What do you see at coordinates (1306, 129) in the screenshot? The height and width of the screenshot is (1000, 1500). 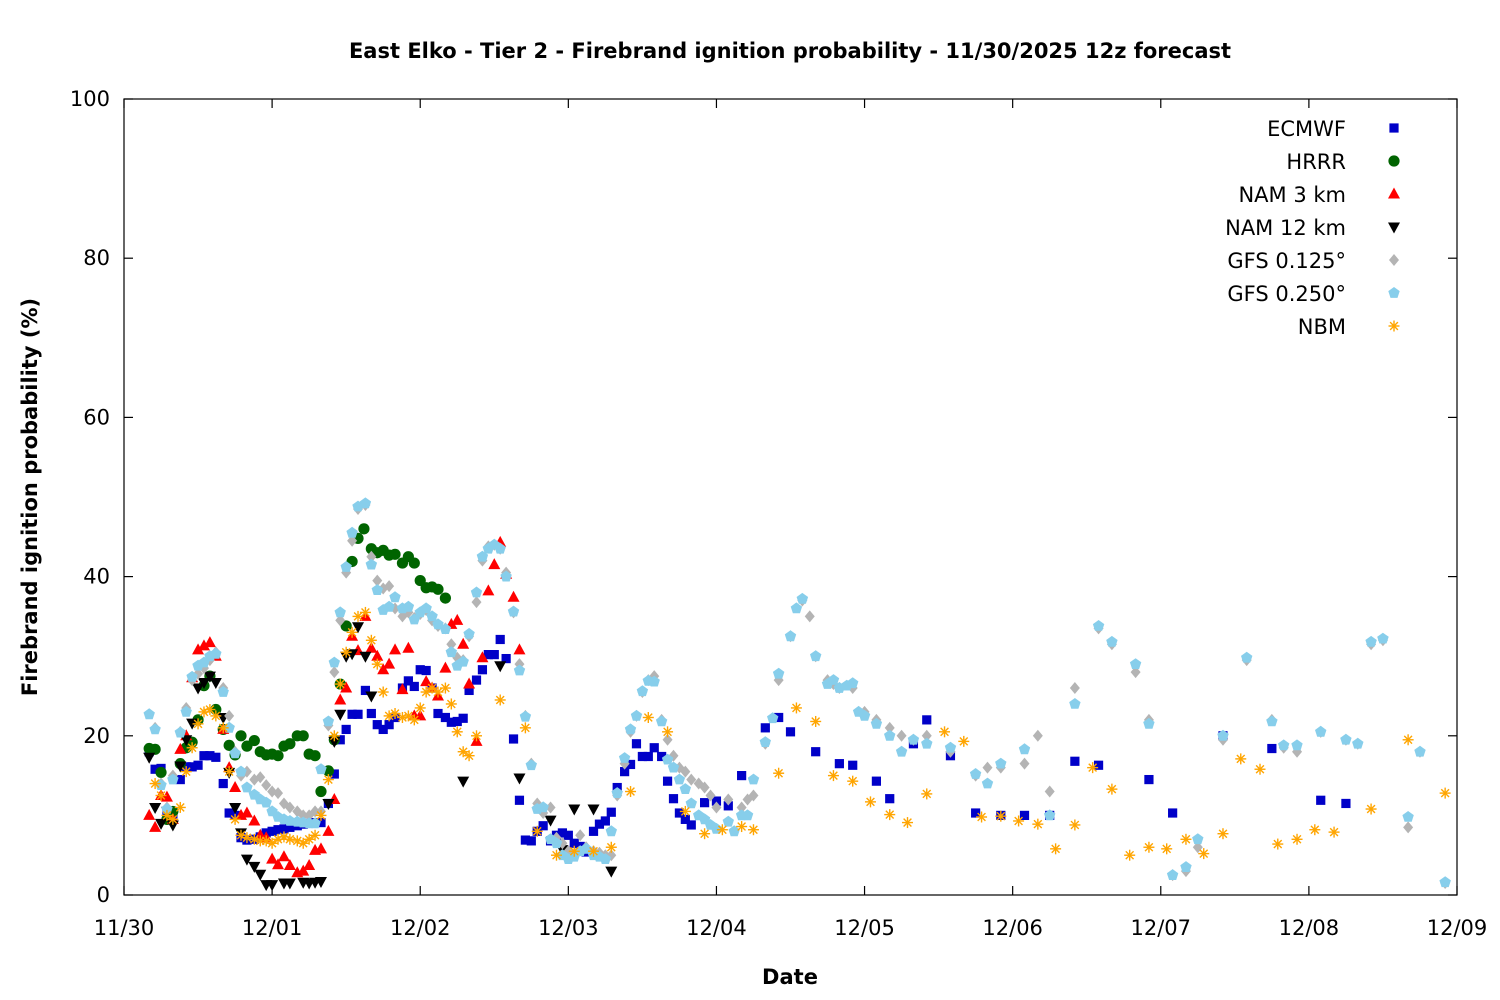 I see `legend-label-ecmwf: ECMWF` at bounding box center [1306, 129].